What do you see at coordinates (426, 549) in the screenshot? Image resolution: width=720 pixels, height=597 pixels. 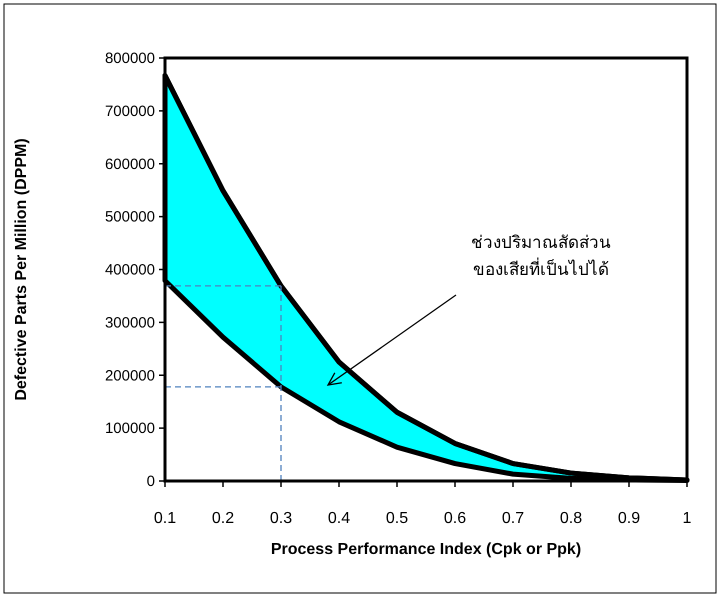 I see `x-axis-title: Process Performance Index (Cpk or Ppk)` at bounding box center [426, 549].